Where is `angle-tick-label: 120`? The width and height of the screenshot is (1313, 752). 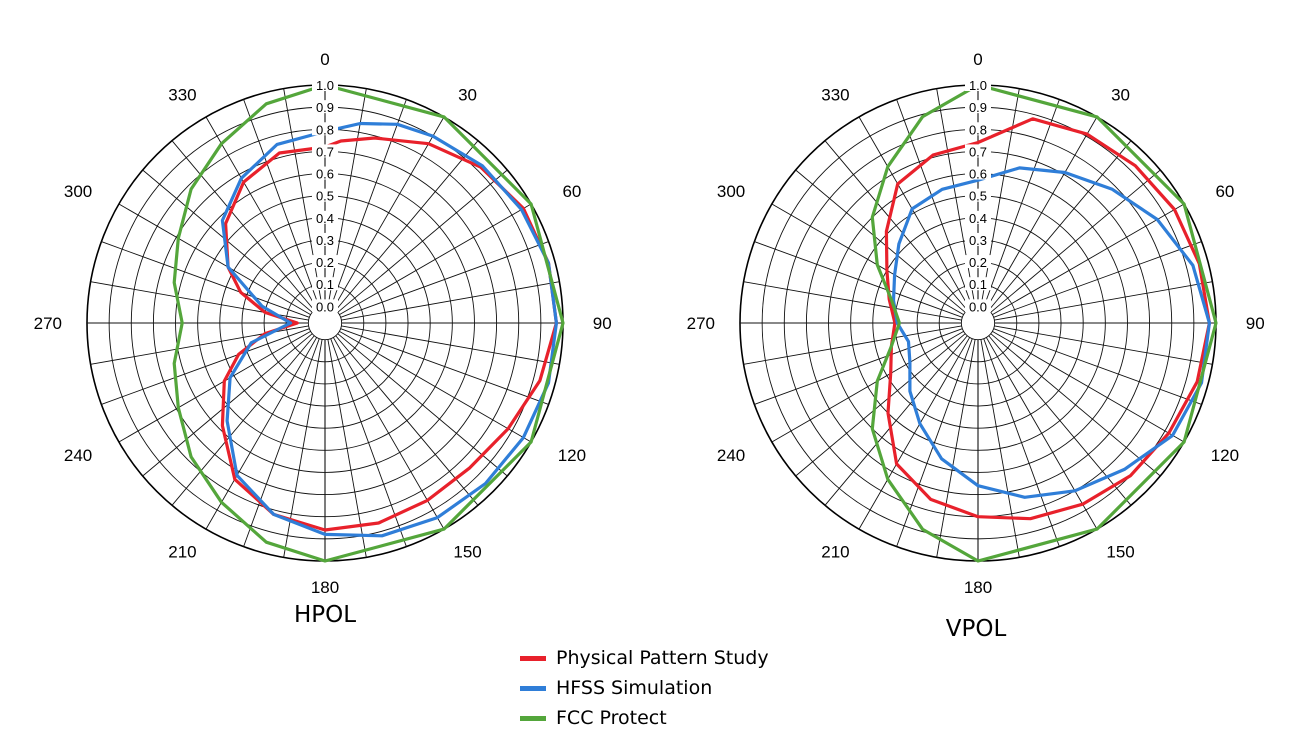
angle-tick-label: 120 is located at coordinates (572, 455).